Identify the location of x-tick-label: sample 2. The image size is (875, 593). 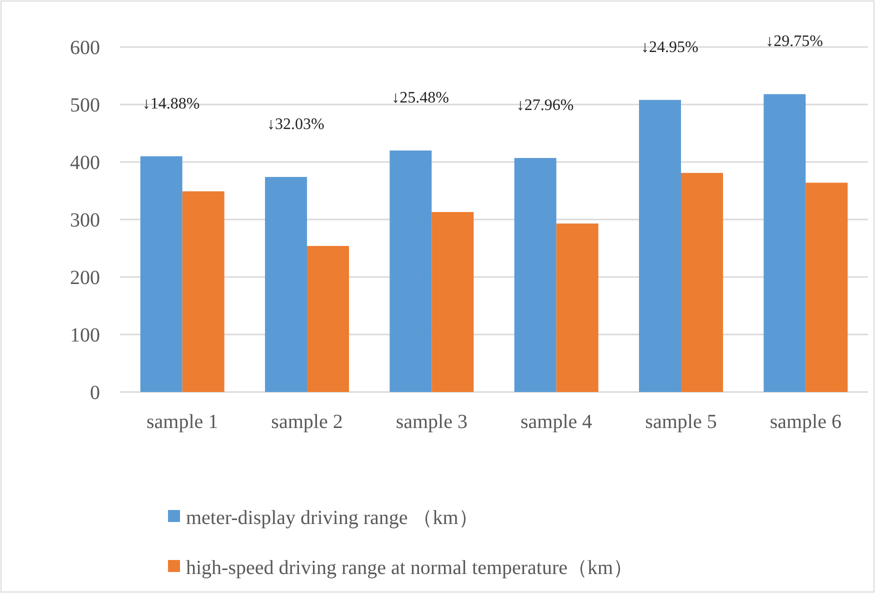
(307, 422).